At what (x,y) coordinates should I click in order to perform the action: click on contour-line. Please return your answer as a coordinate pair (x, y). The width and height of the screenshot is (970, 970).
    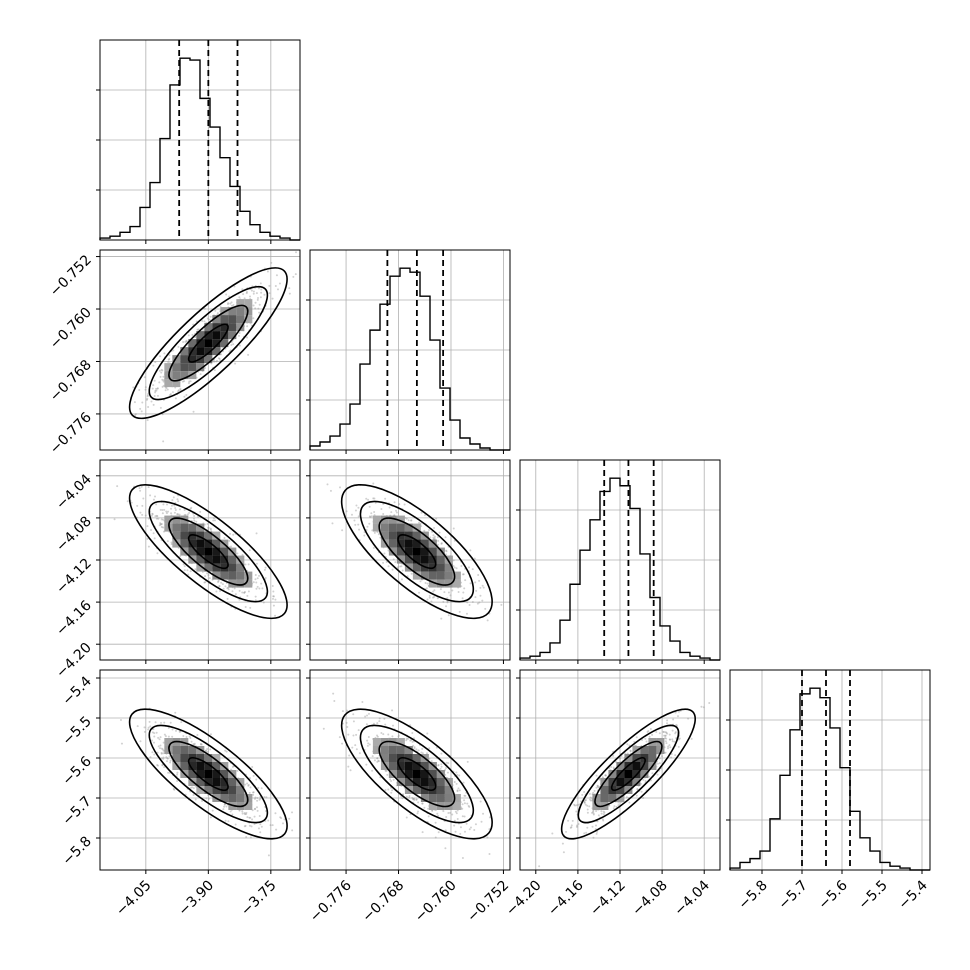
    Looking at the image, I should click on (417, 552).